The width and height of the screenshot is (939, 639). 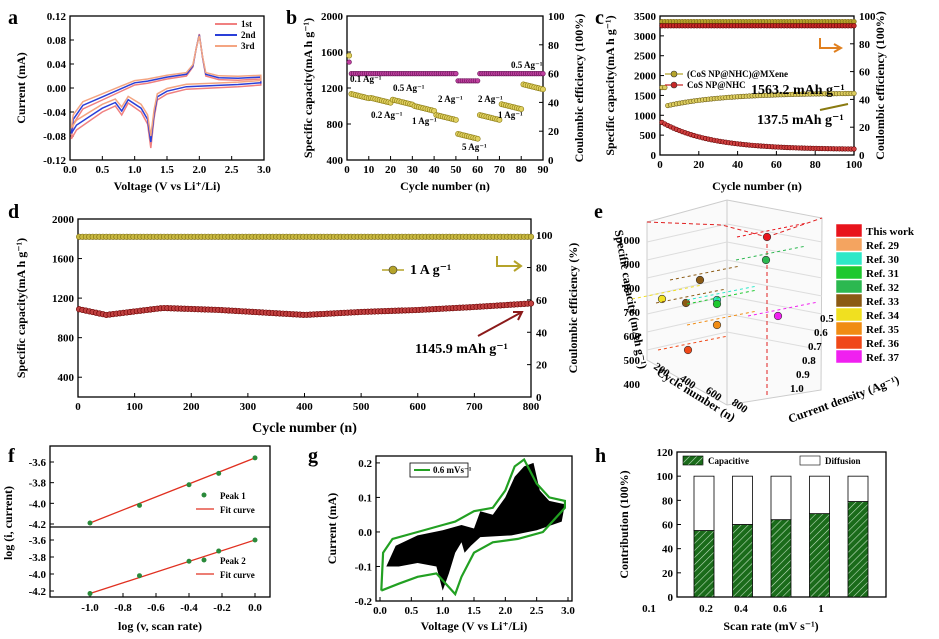 I want to click on legend-label: This work, so click(x=890, y=232).